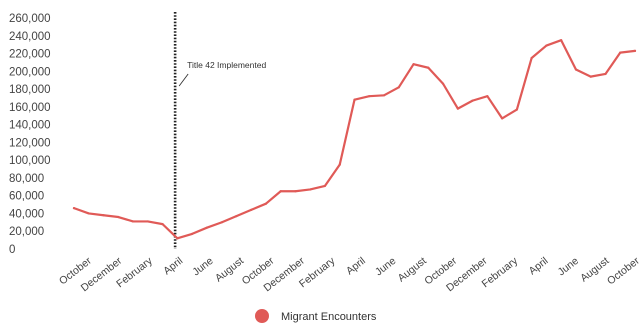 This screenshot has width=642, height=324. Describe the element at coordinates (12, 250) in the screenshot. I see `y-tick-label: 0` at that location.